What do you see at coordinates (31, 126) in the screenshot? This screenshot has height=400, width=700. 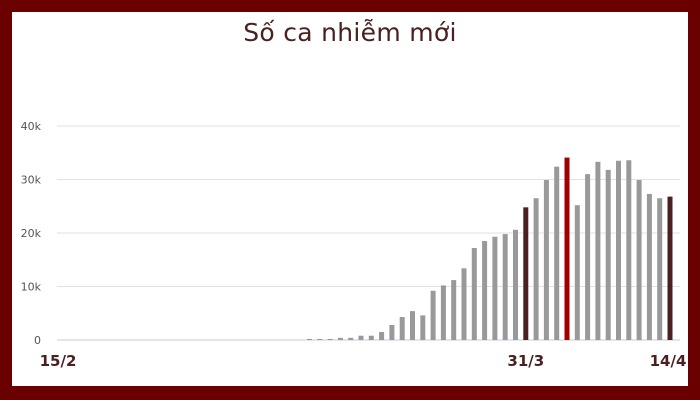 I see `y-tick-label: 40k` at bounding box center [31, 126].